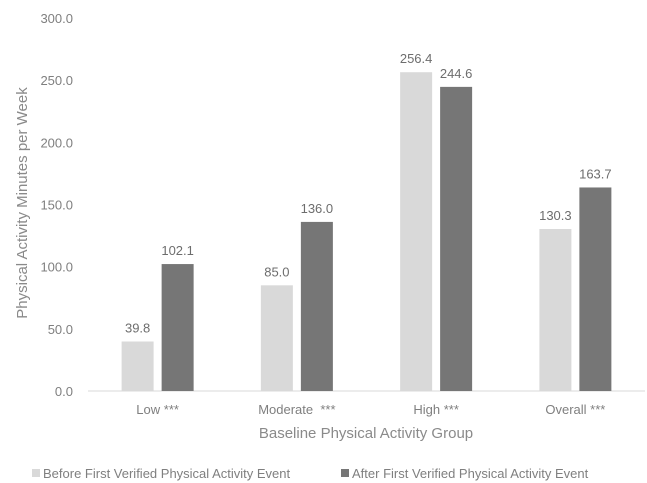 This screenshot has height=483, width=647. Describe the element at coordinates (416, 58) in the screenshot. I see `data-label: 256.4` at that location.